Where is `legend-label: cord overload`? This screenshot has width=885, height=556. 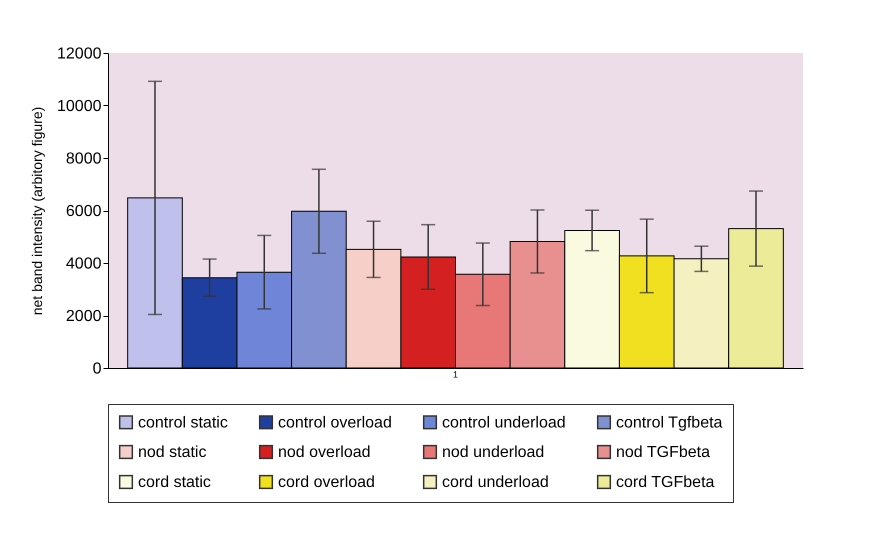 legend-label: cord overload is located at coordinates (326, 482).